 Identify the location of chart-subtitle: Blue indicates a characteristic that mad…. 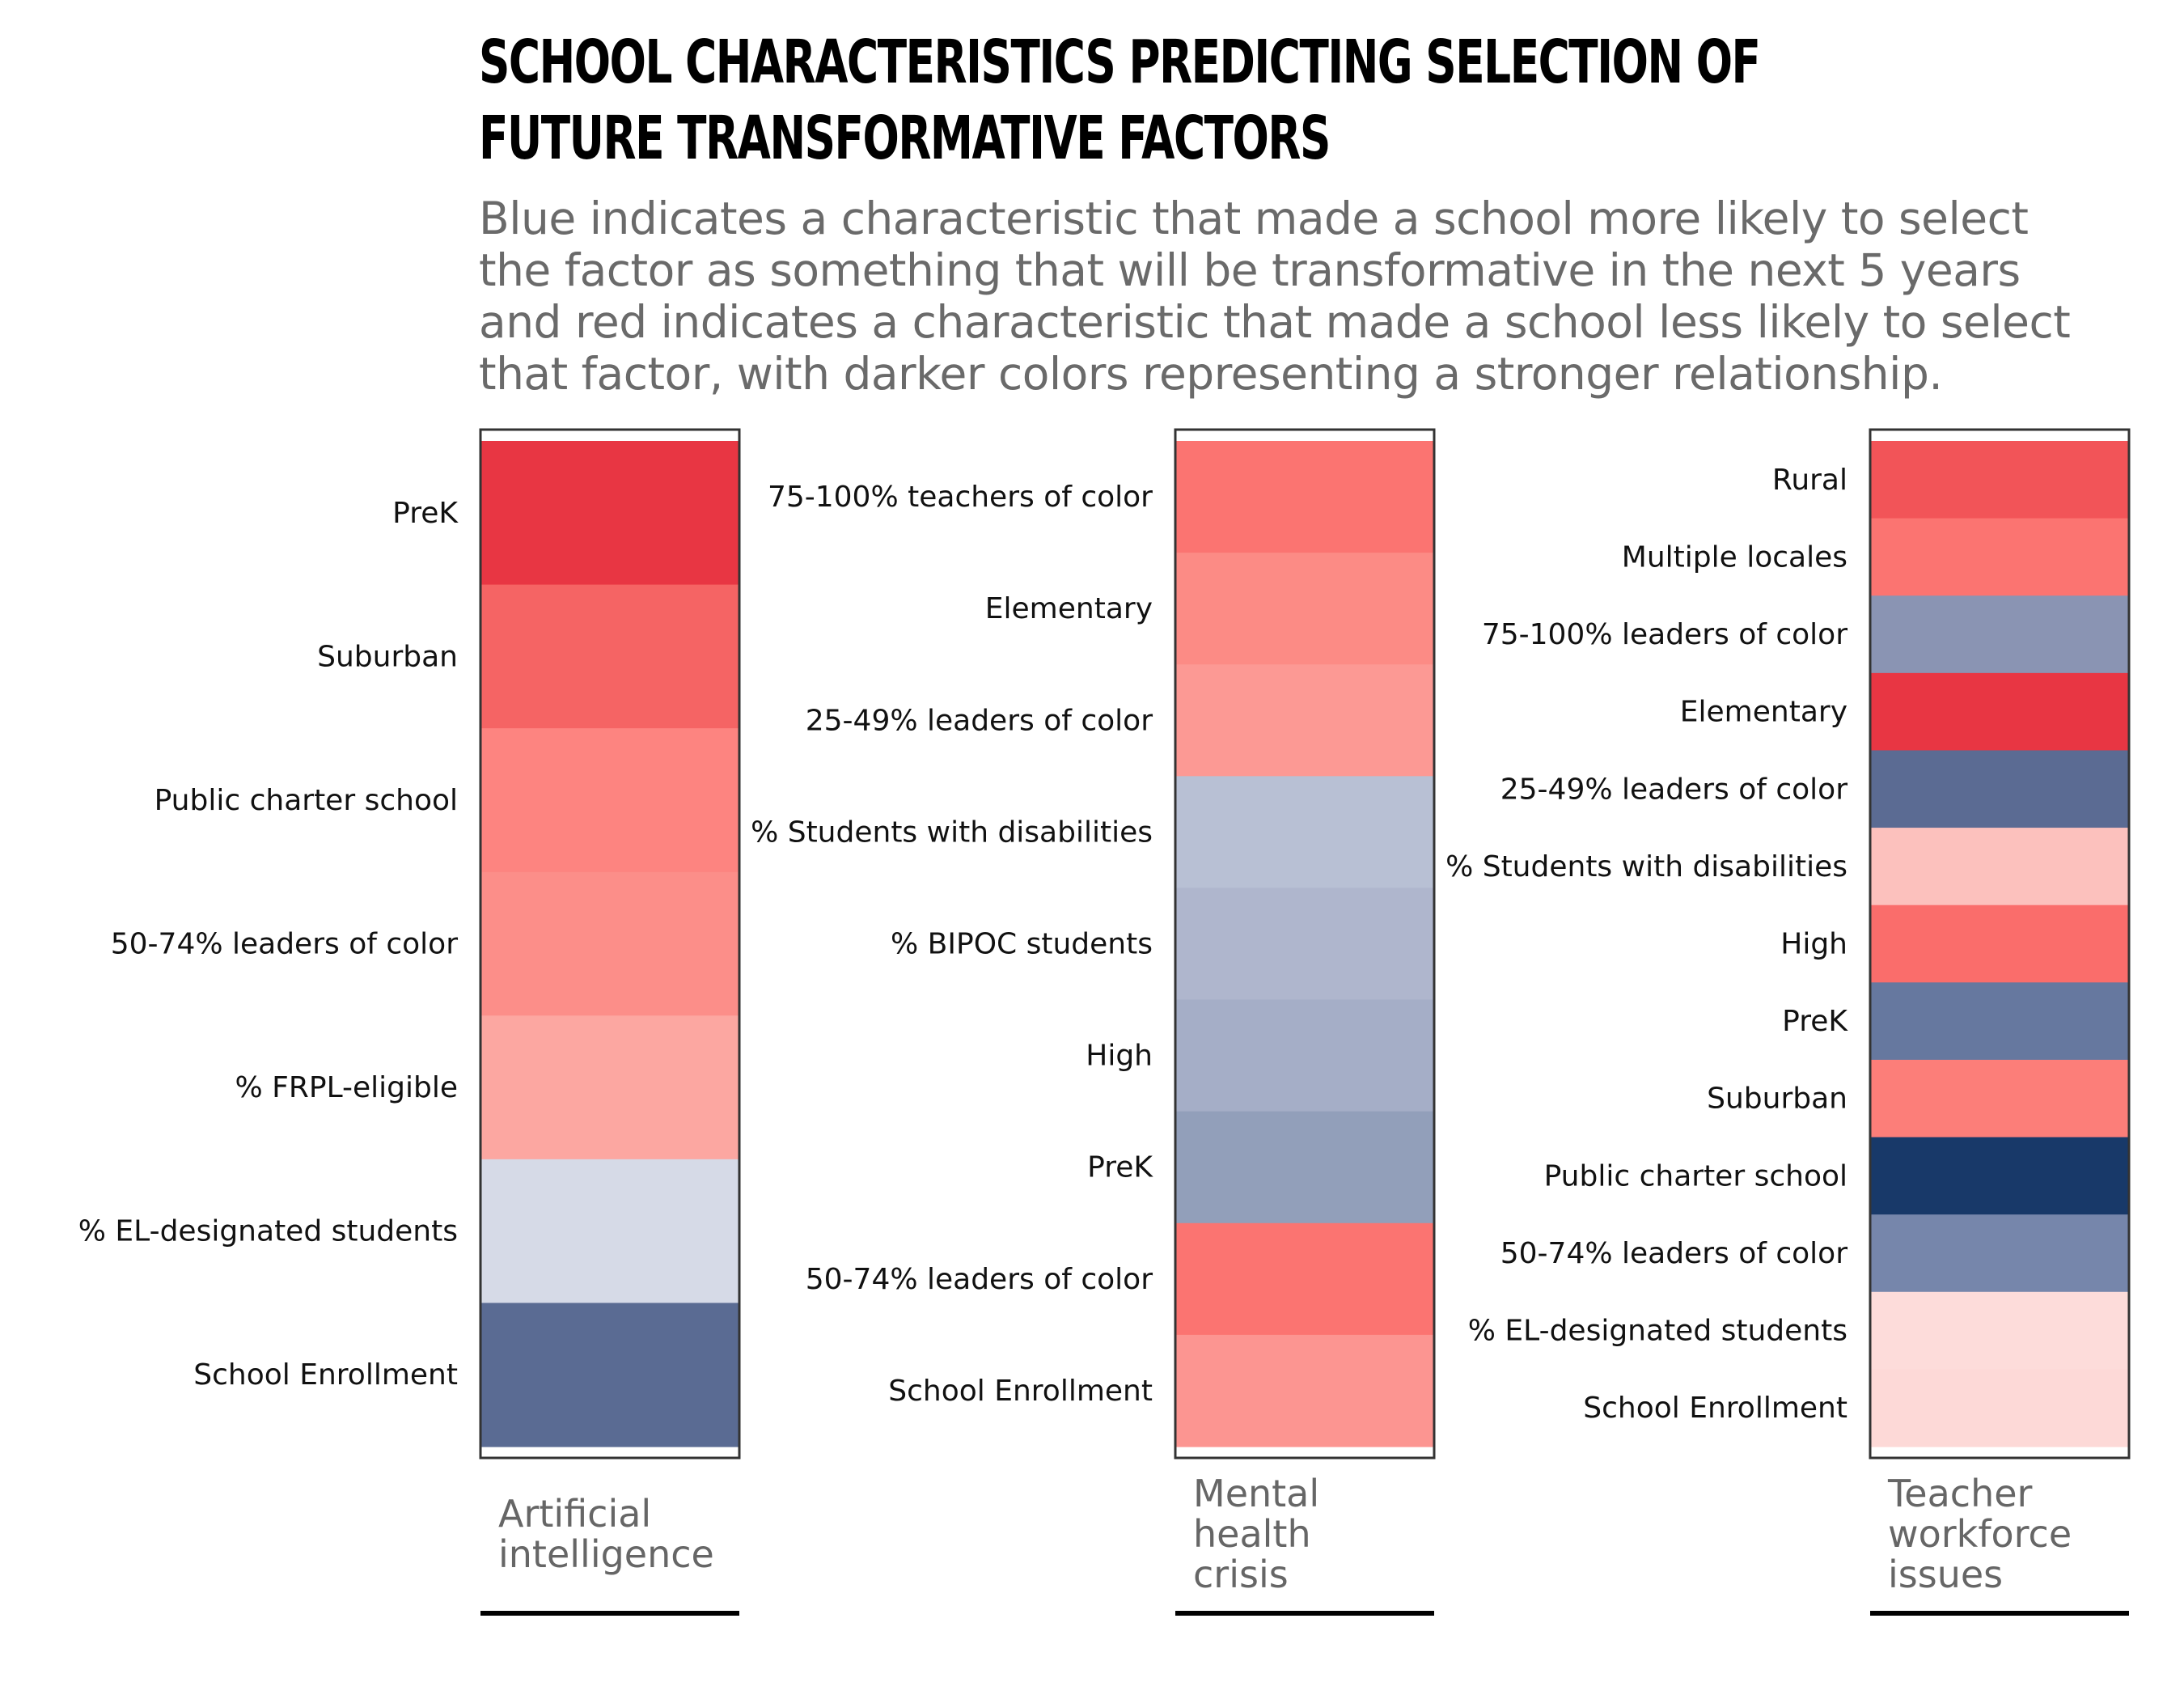
(1292, 296).